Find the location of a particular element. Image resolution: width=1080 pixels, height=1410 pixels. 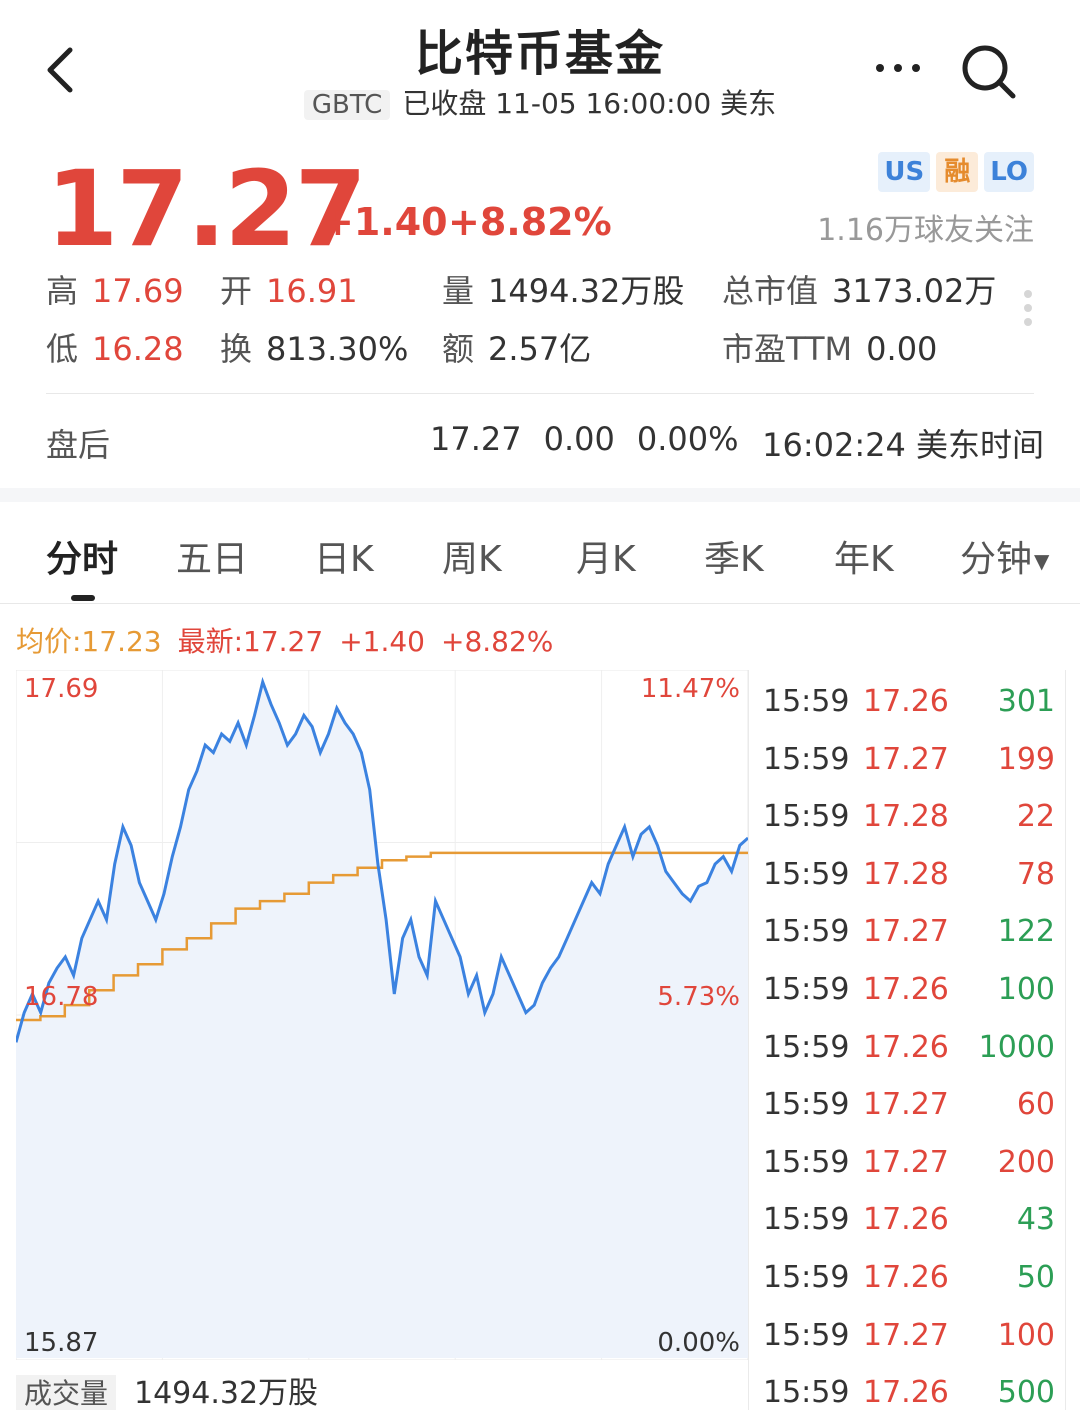

stat-open: 开 16.91 is located at coordinates (289, 289).